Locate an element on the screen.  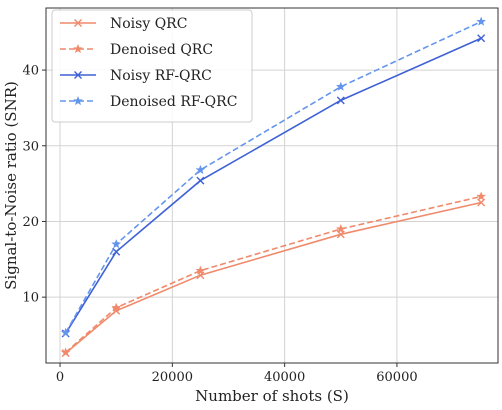
legend-label: Denoised RF-QRC is located at coordinates (173, 102).